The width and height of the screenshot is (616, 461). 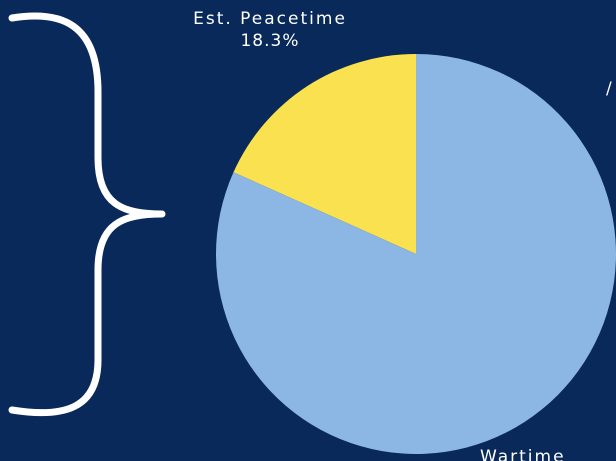 I want to click on partial-label-edge: /, so click(x=609, y=89).